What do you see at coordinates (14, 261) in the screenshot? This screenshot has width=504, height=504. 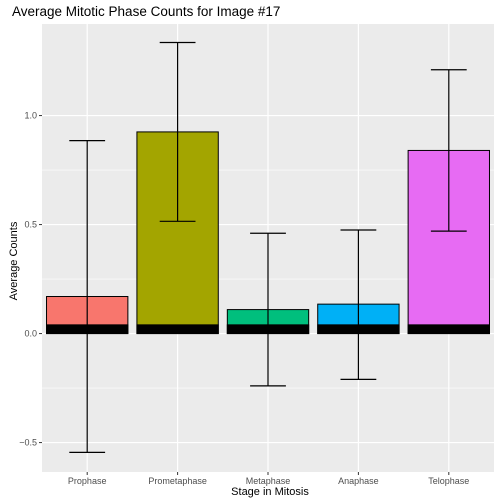 I see `y-axis-title: Average Counts` at bounding box center [14, 261].